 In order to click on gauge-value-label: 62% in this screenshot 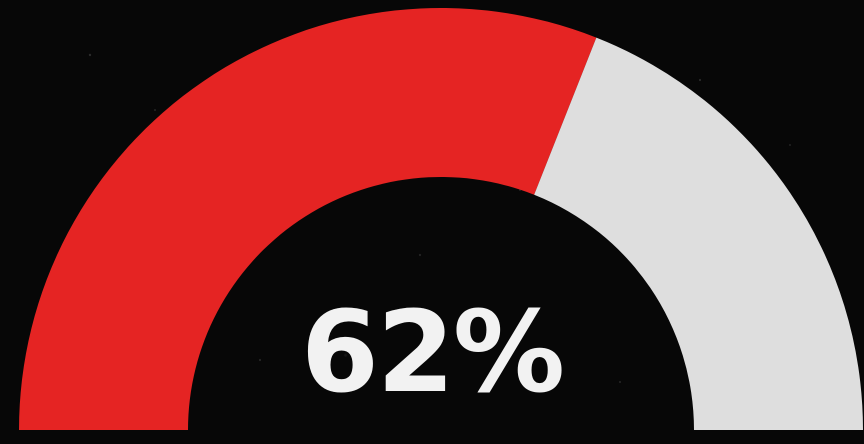, I will do `click(432, 353)`.